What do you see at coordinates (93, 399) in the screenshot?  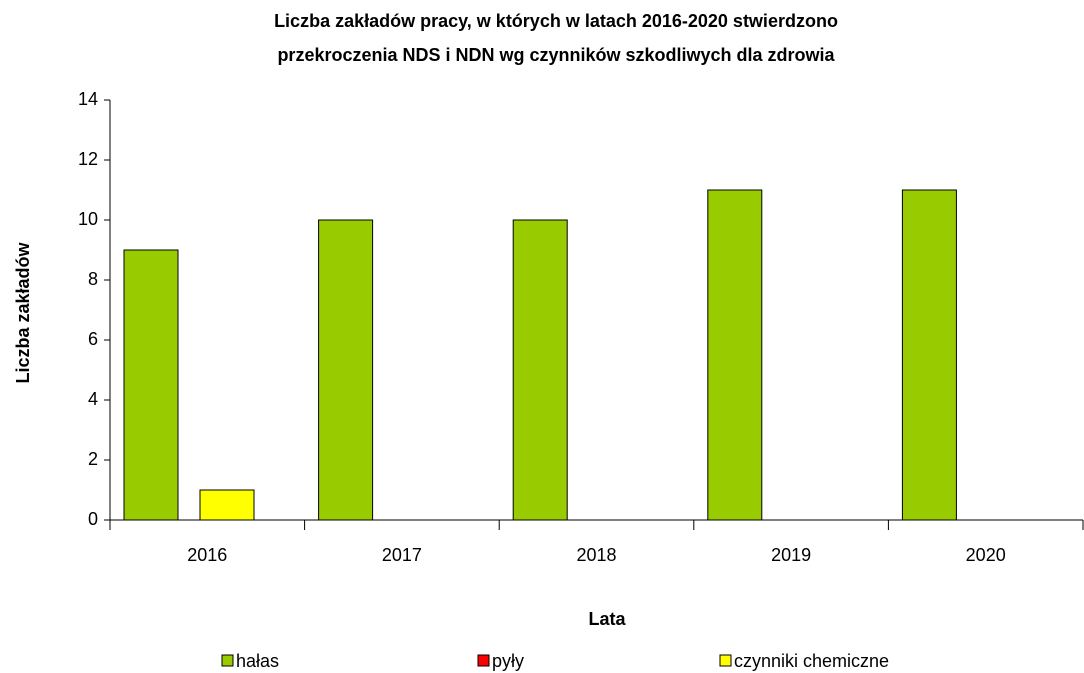 I see `y-tick-label: 4` at bounding box center [93, 399].